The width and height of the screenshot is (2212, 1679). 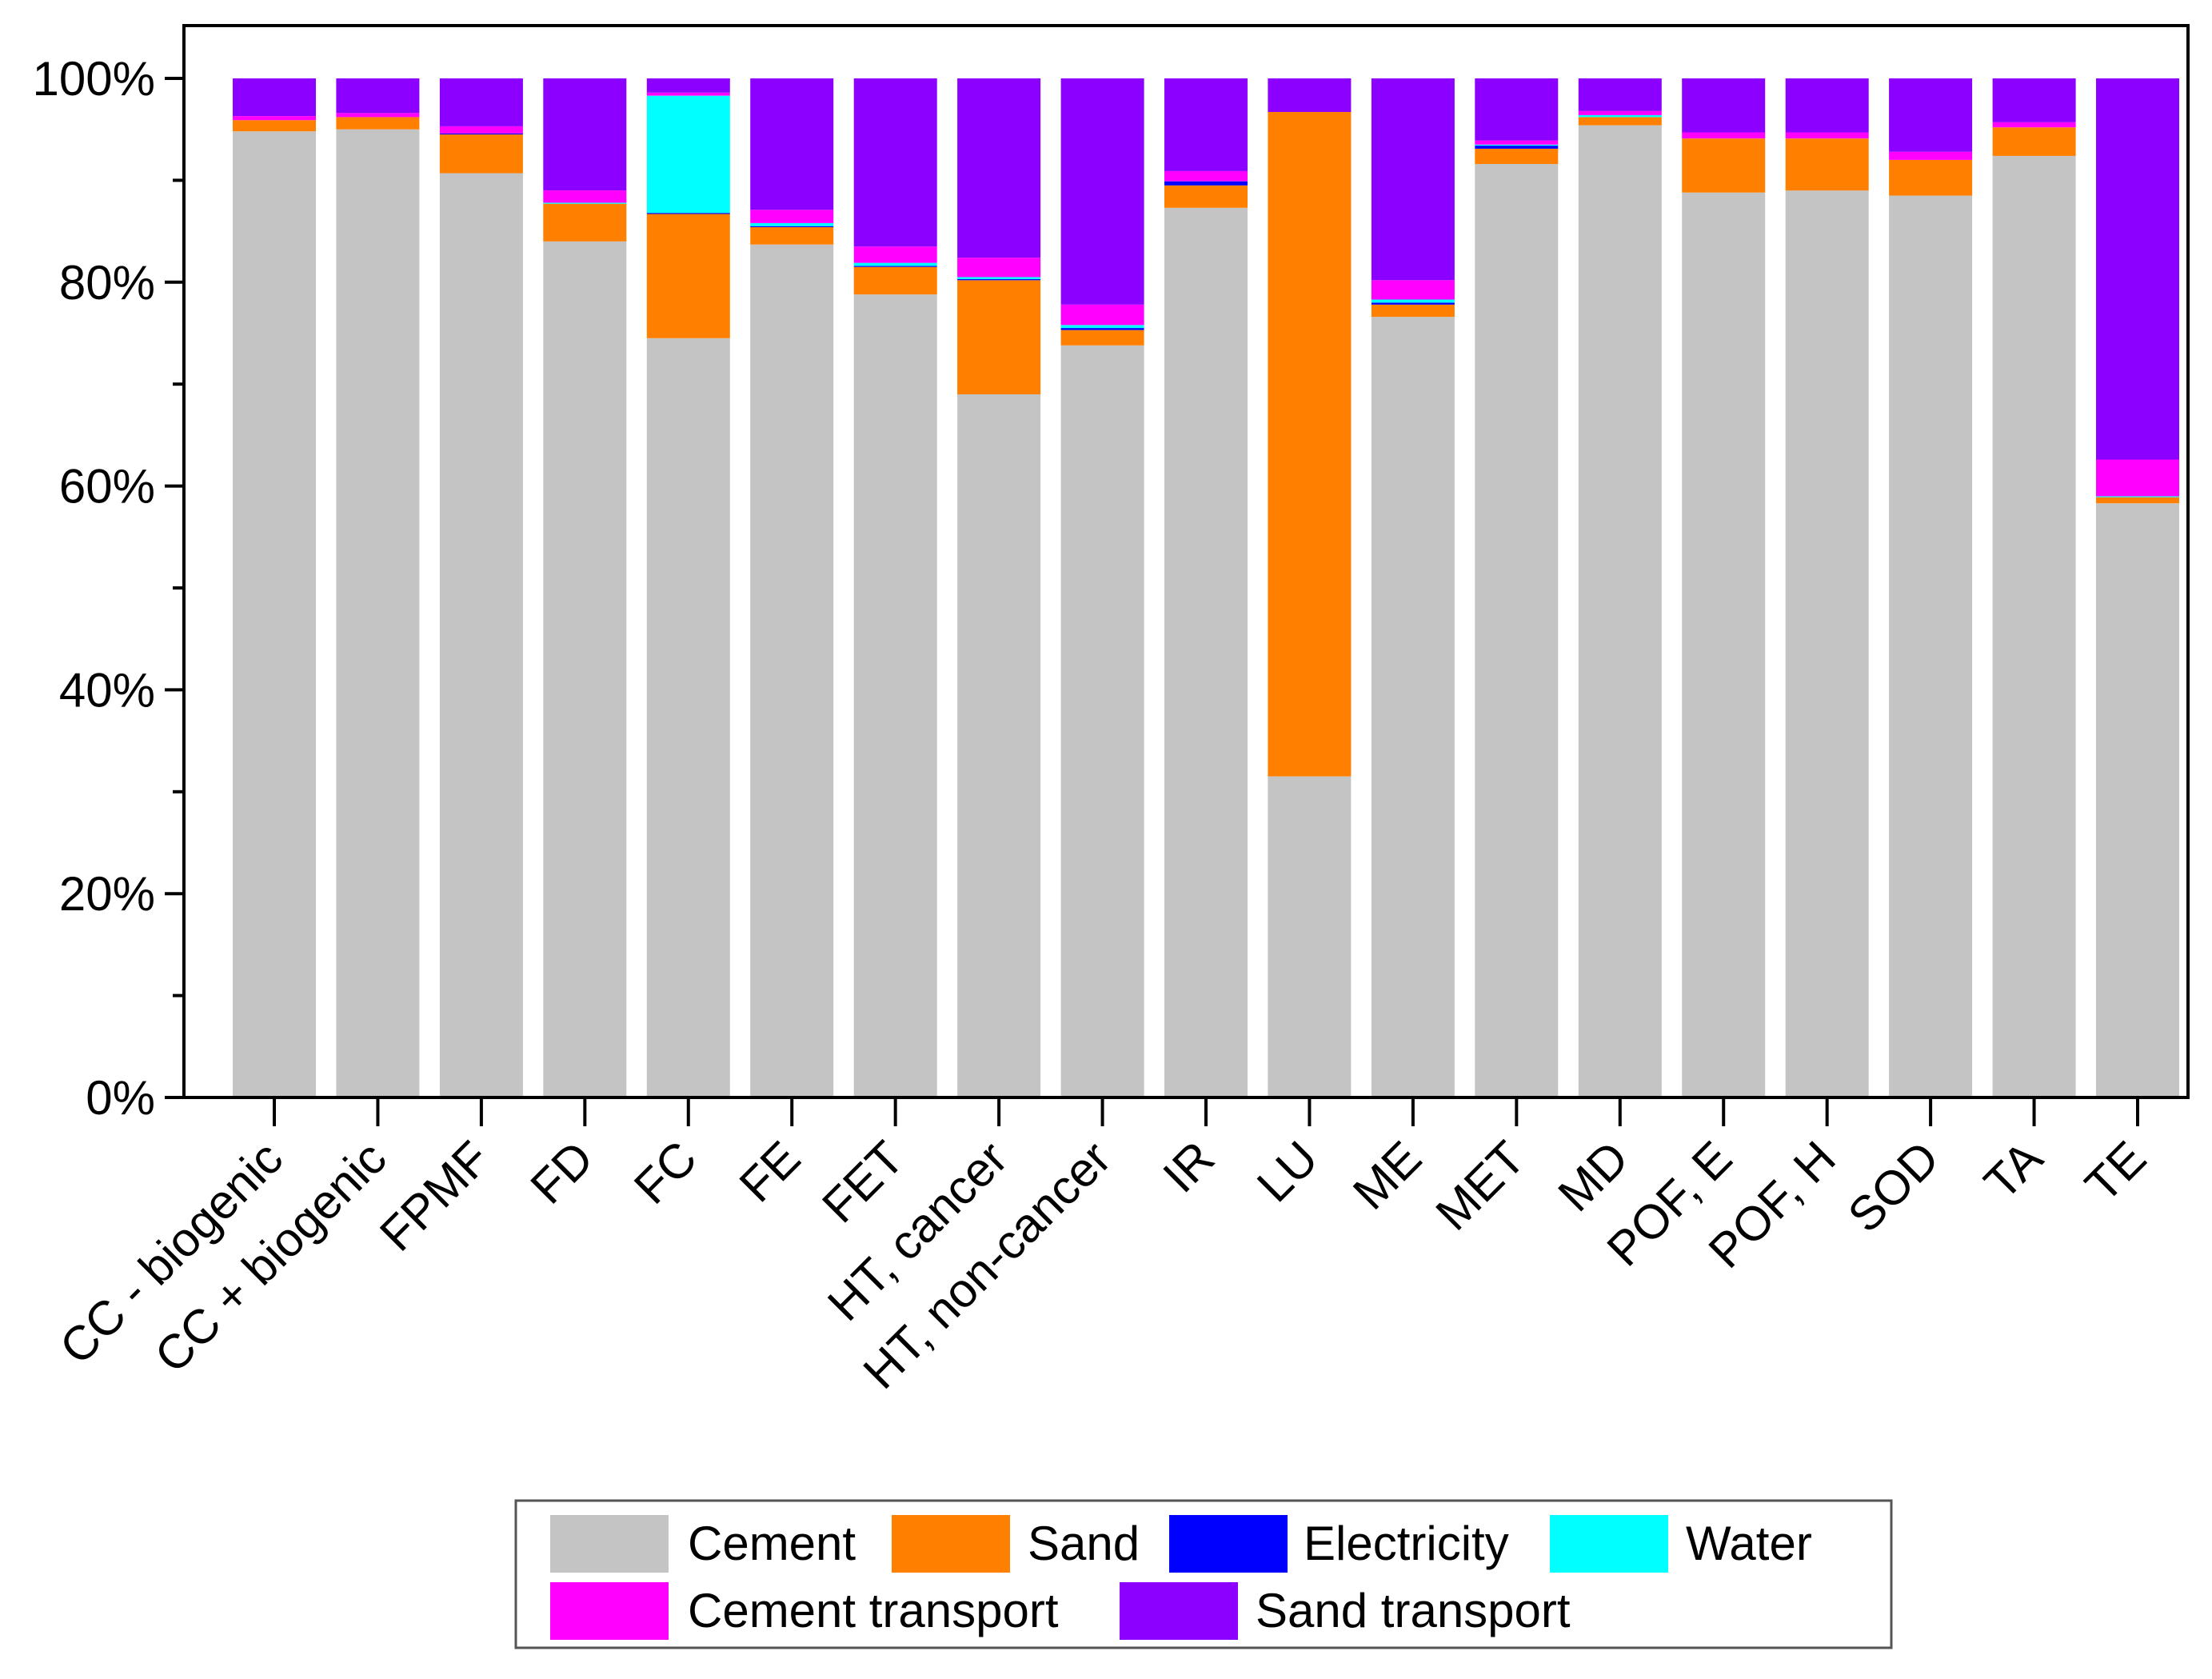 I want to click on bar-segment-pof-h-cement, so click(x=1827, y=644).